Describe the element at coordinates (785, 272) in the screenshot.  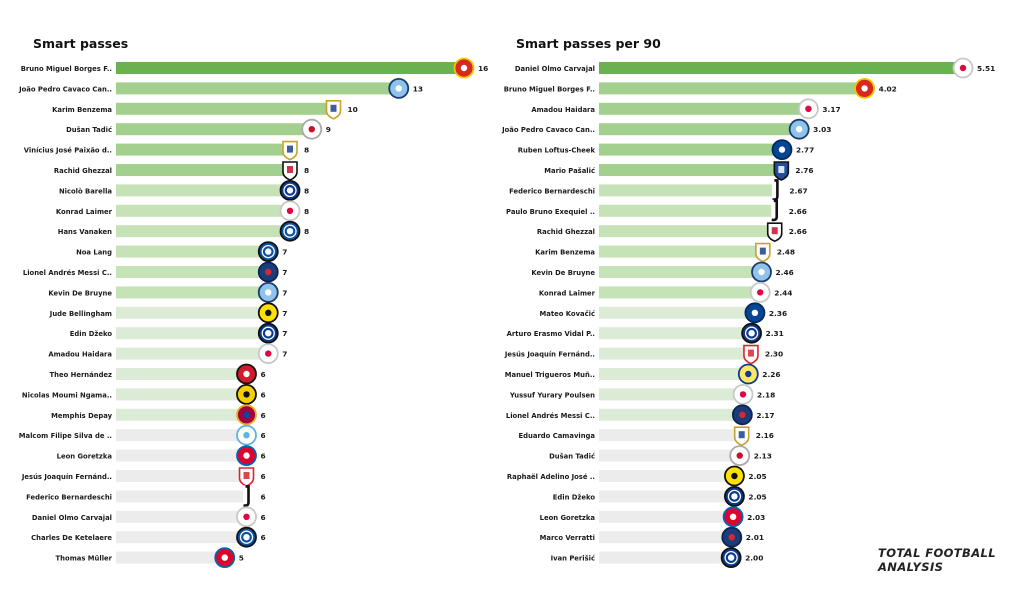
I see `smart-passes-per-90-value-label: 2.46` at that location.